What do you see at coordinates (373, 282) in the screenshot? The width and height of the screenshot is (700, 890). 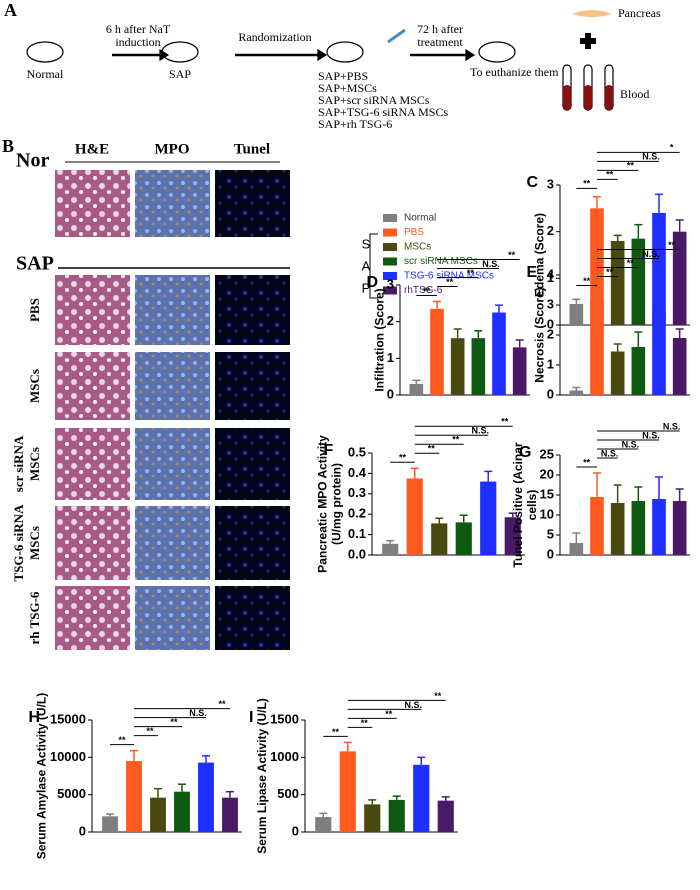 I see `panel-letter: D` at bounding box center [373, 282].